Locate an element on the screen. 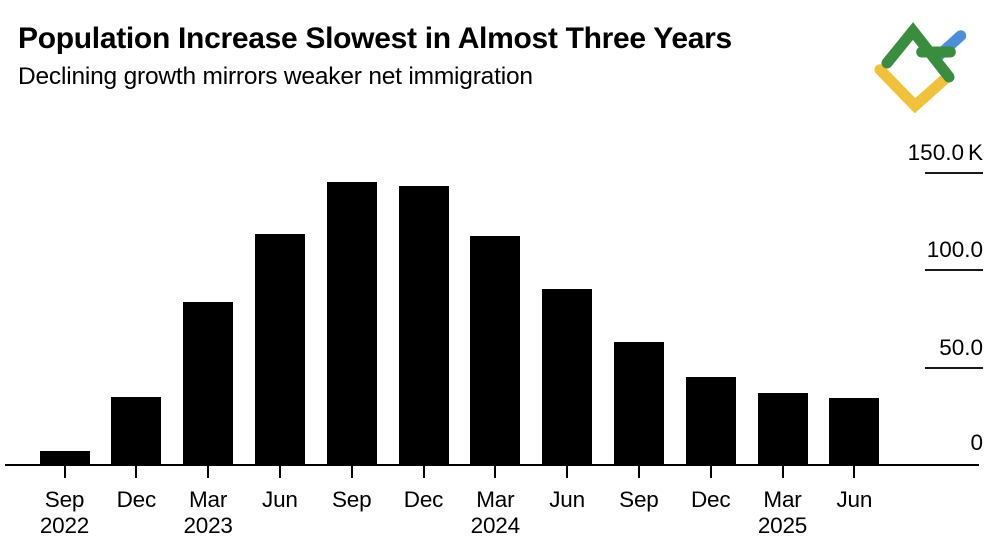  x-axis-baseline is located at coordinates (492, 465).